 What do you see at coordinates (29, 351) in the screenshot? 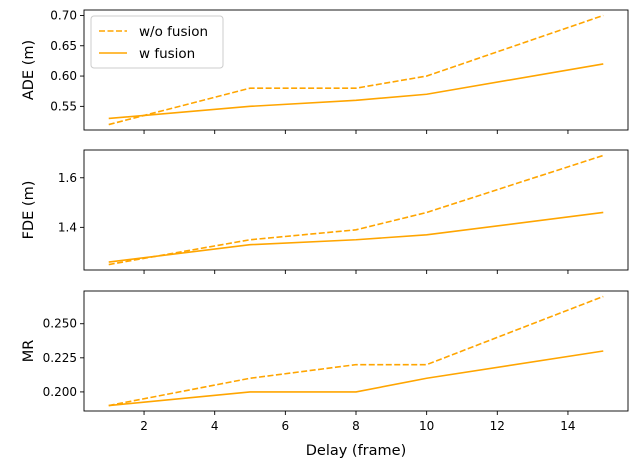
I see `y-axis-label: MR` at bounding box center [29, 351].